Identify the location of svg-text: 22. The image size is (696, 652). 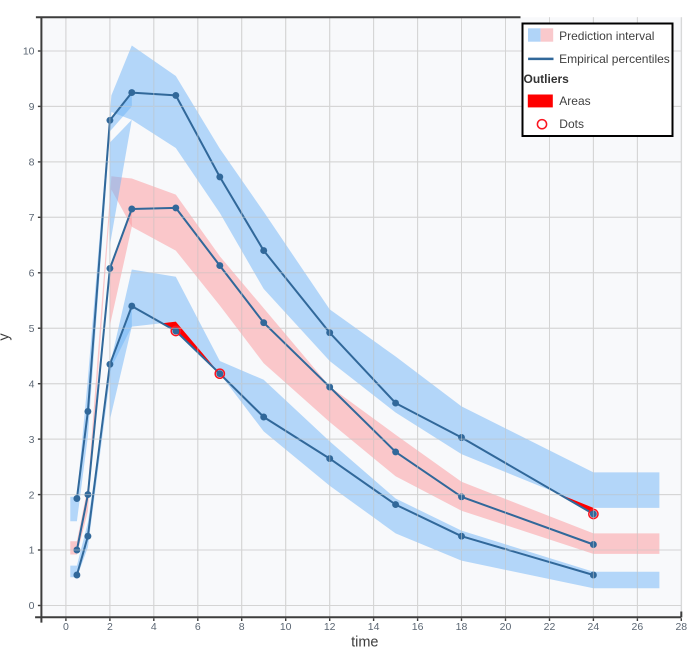
(550, 627).